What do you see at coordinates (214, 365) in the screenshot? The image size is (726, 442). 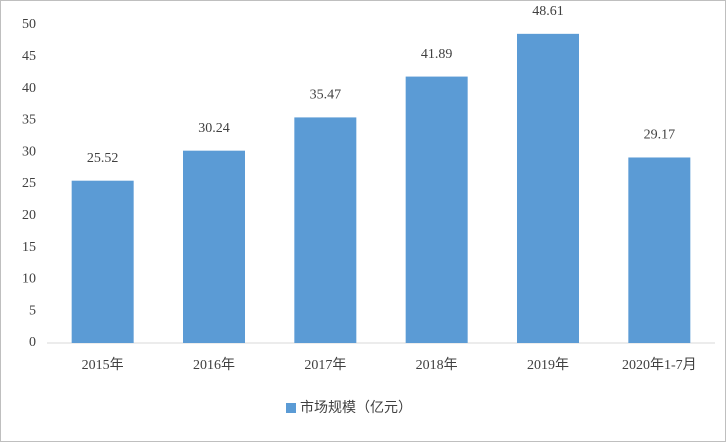 I see `x-tick-label: 2016年` at bounding box center [214, 365].